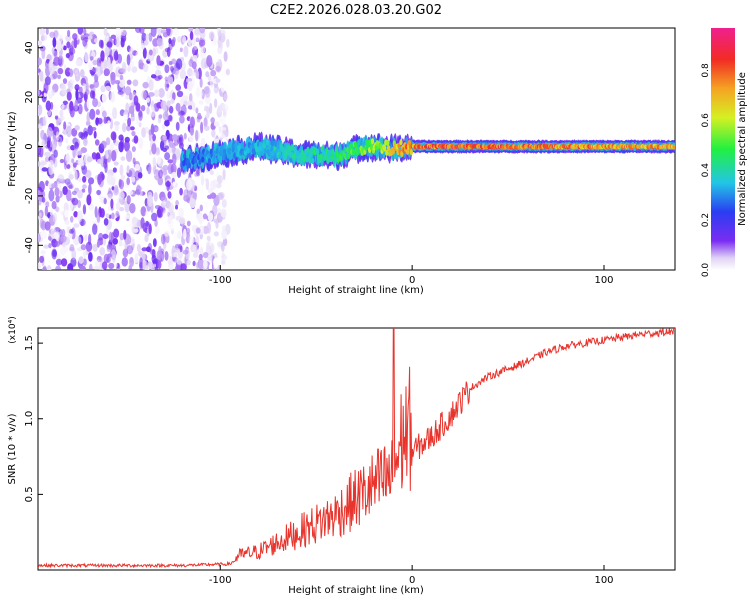 The width and height of the screenshot is (750, 600). What do you see at coordinates (356, 10) in the screenshot?
I see `figure-title: C2E2.2026.028.03.20.G02` at bounding box center [356, 10].